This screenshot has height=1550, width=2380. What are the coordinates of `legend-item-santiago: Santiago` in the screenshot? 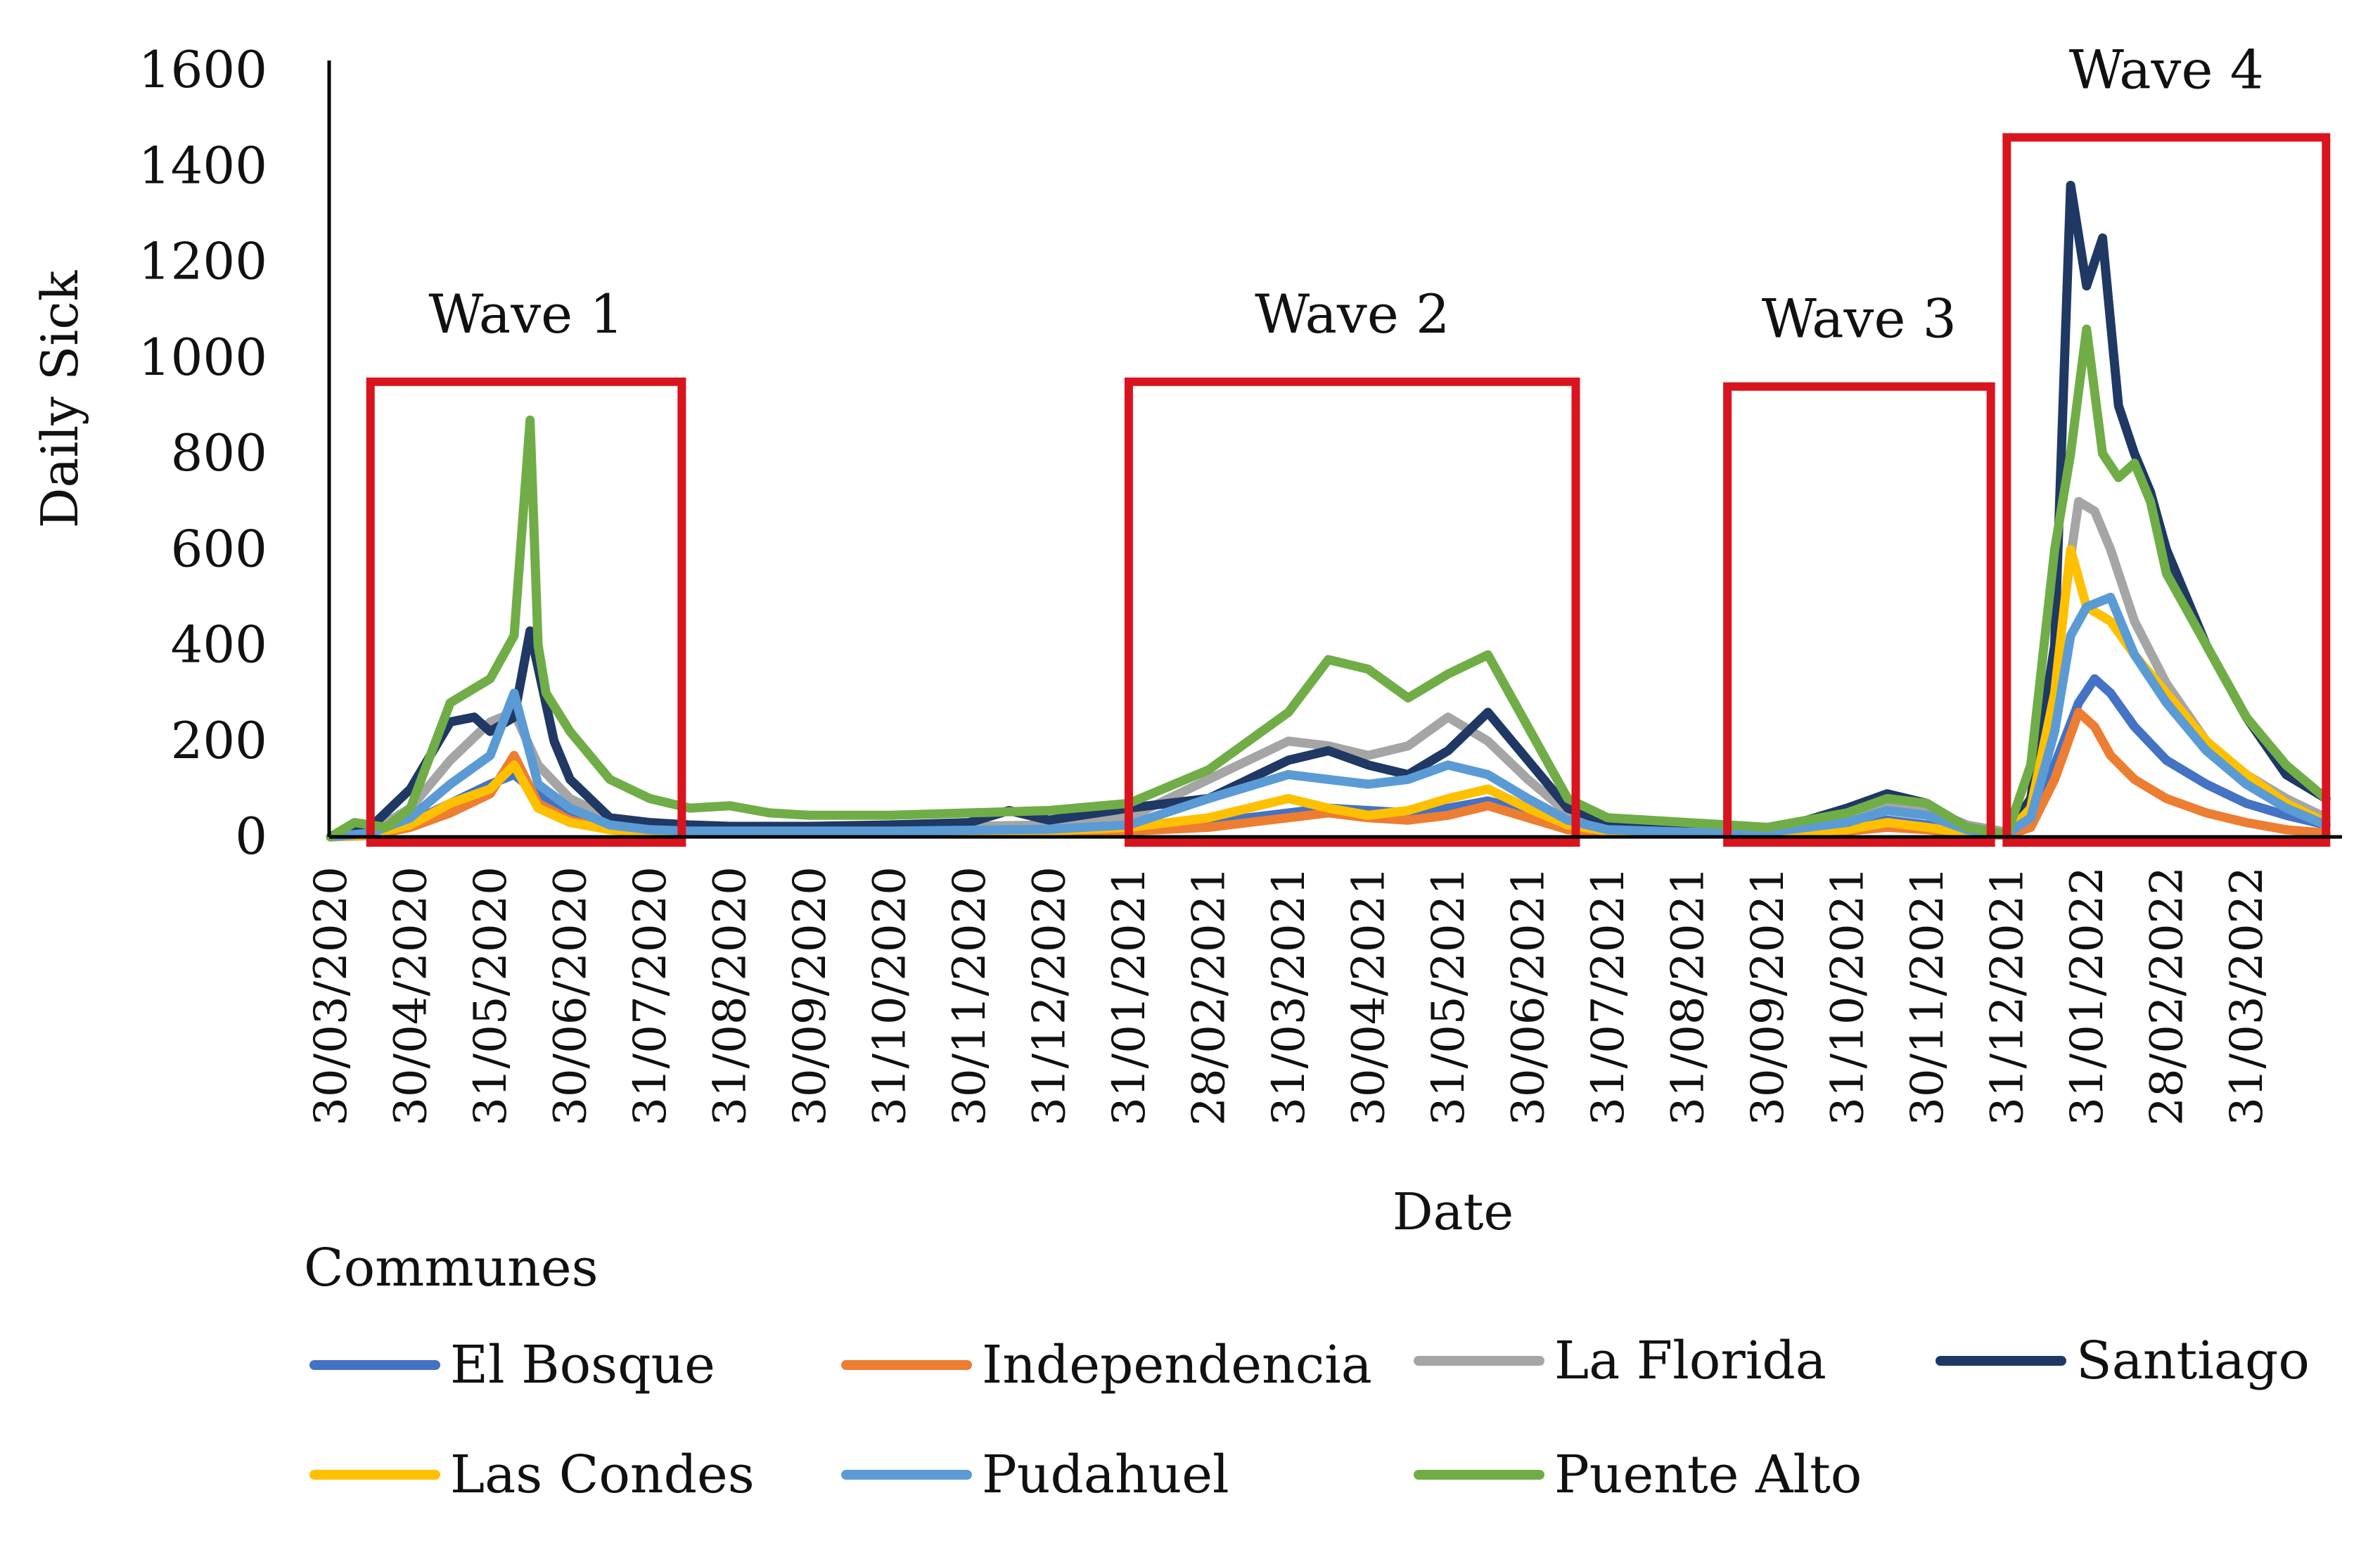 It's located at (2123, 1360).